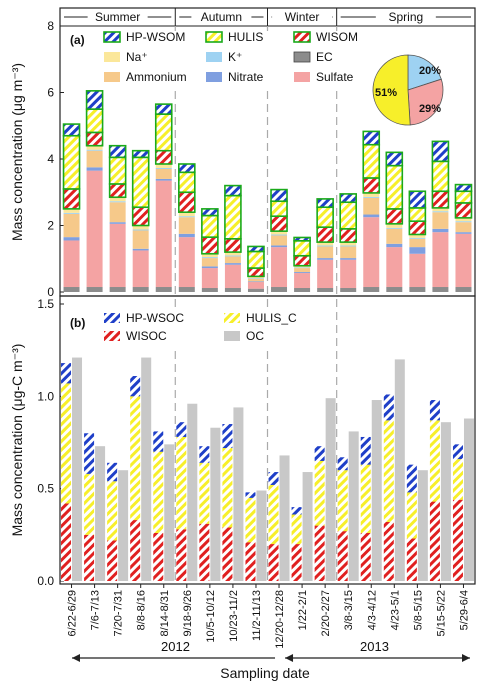  Describe the element at coordinates (119, 613) in the screenshot. I see `x-tick-label: 7/20-7/31` at that location.